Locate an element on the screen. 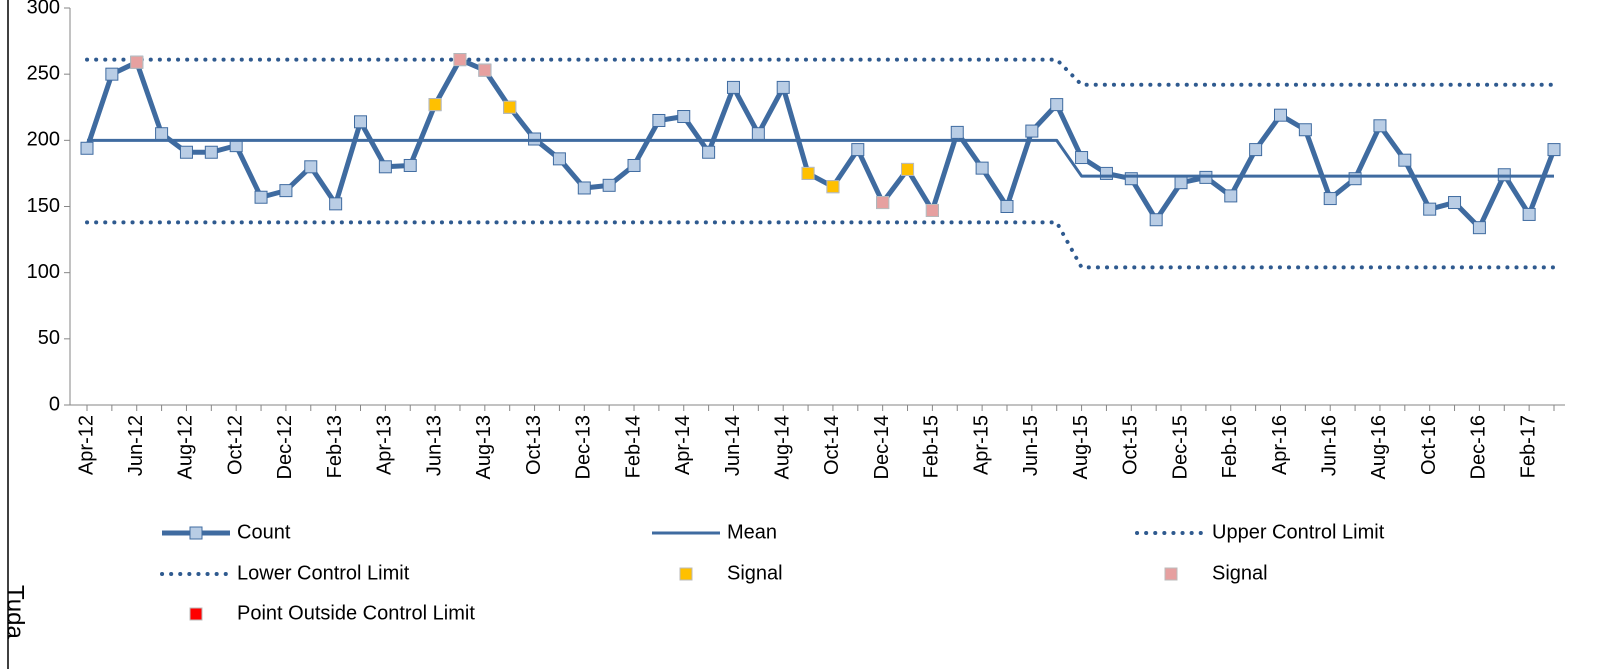 This screenshot has width=1618, height=669. x-tick-label: Jun-16 is located at coordinates (1330, 445).